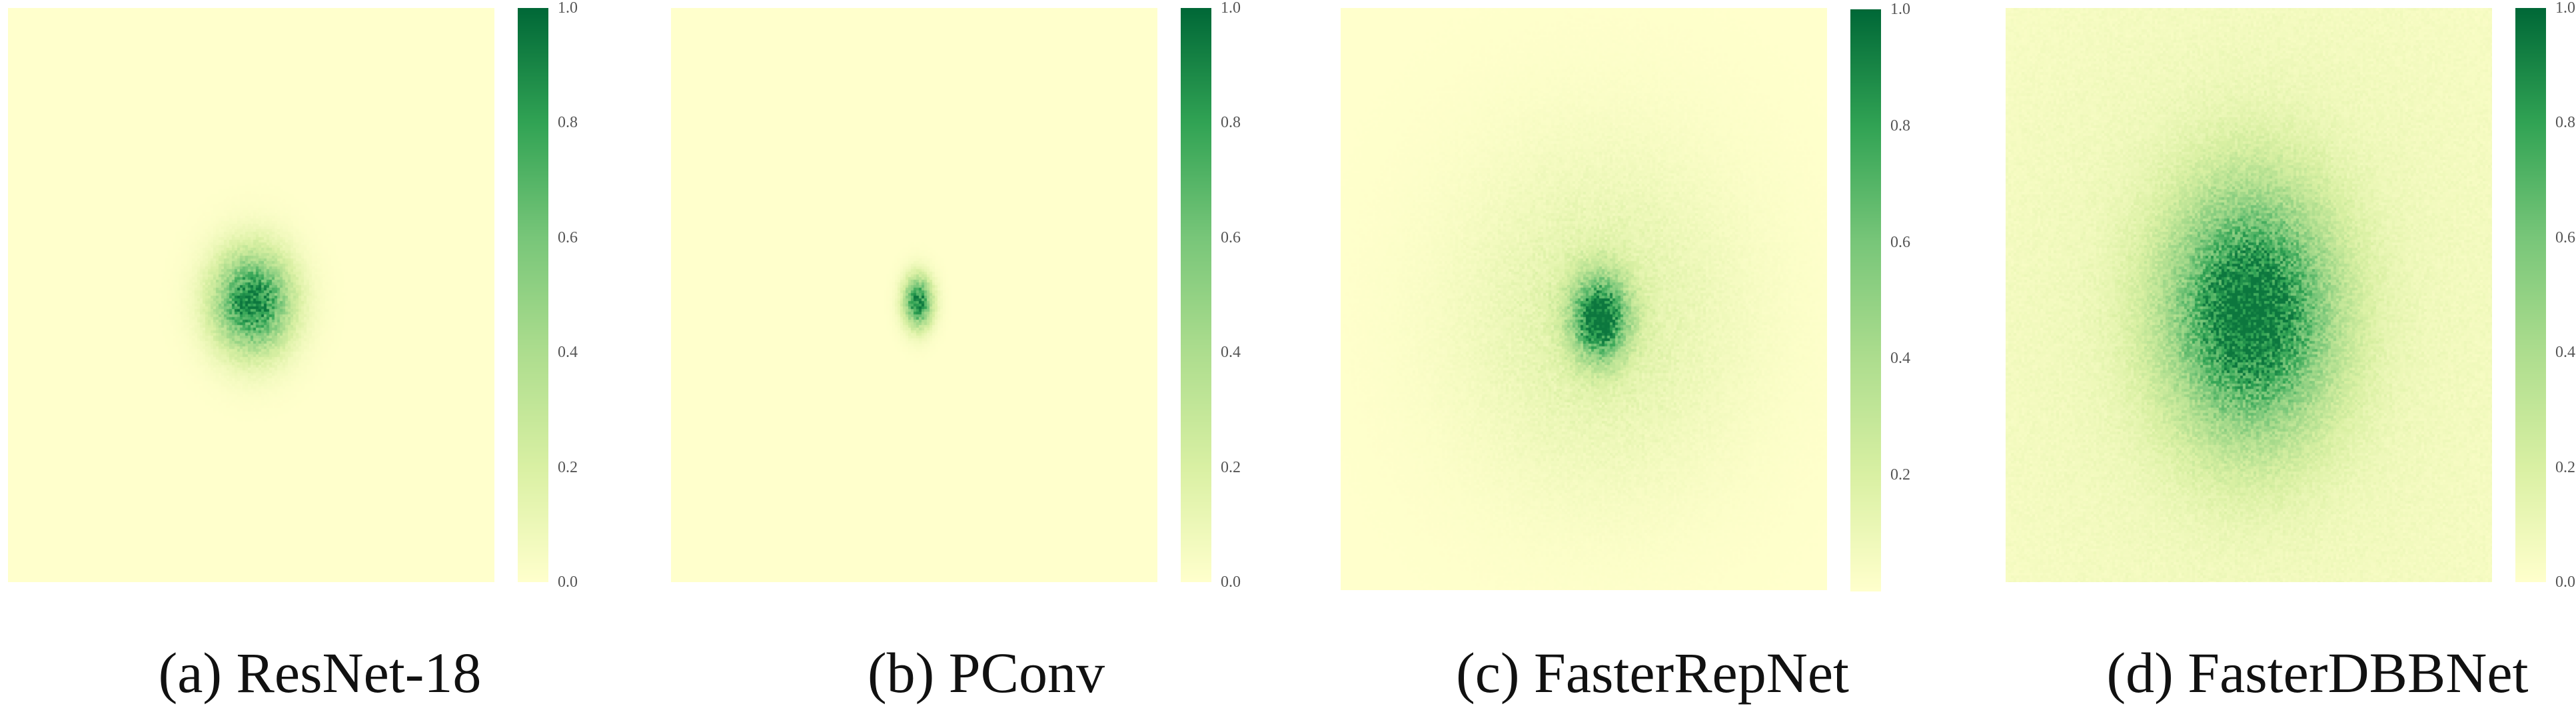  I want to click on panel-title-fasterdbbnet: (d) FasterDBBNet, so click(2318, 673).